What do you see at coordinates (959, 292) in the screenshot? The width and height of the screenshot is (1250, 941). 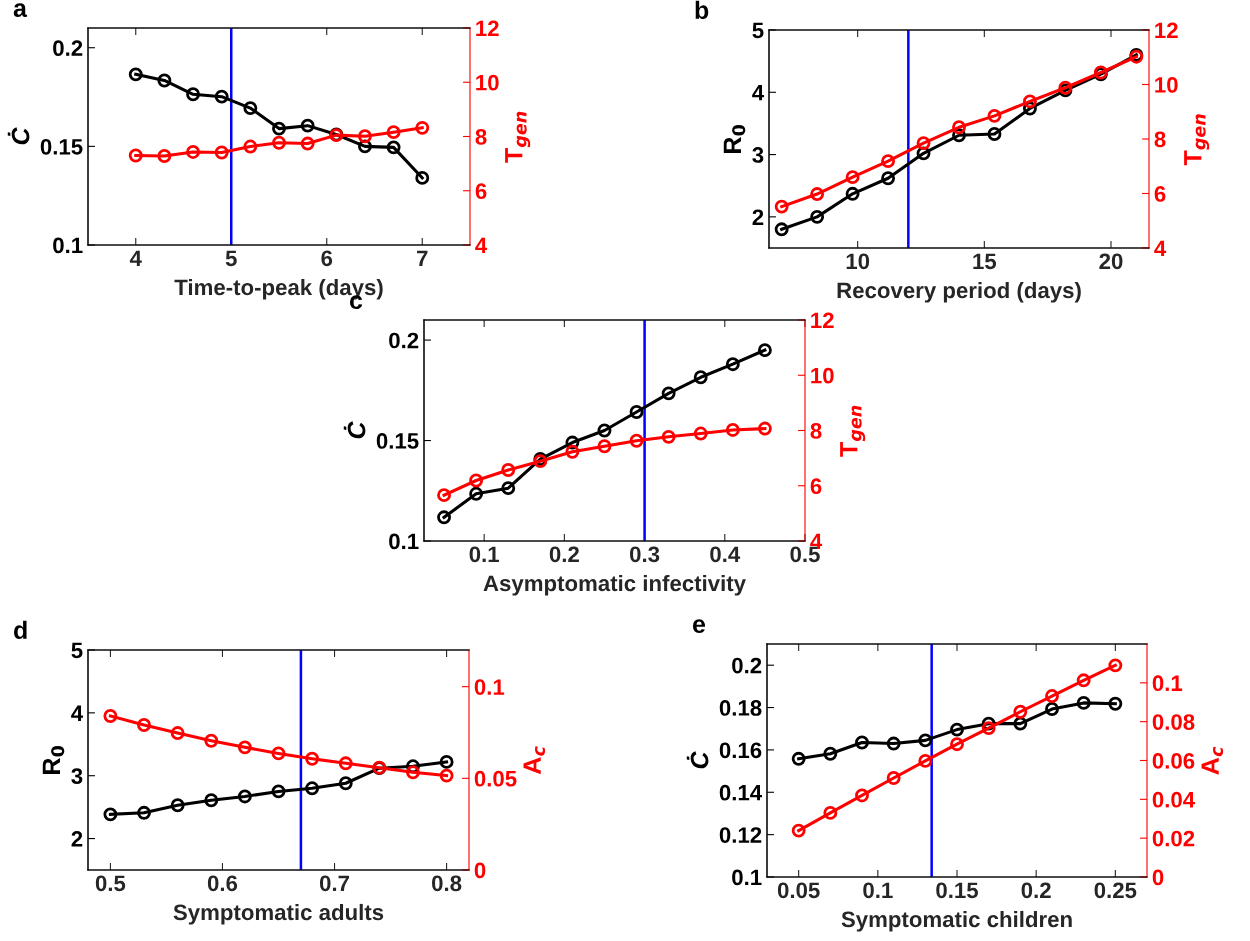 I see `x-axis-title: Recovery period (days)` at bounding box center [959, 292].